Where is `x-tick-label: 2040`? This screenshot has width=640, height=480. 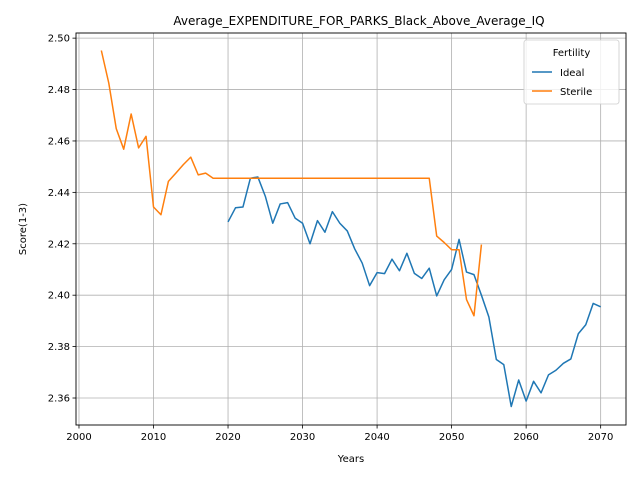
x-tick-label: 2040 is located at coordinates (376, 437).